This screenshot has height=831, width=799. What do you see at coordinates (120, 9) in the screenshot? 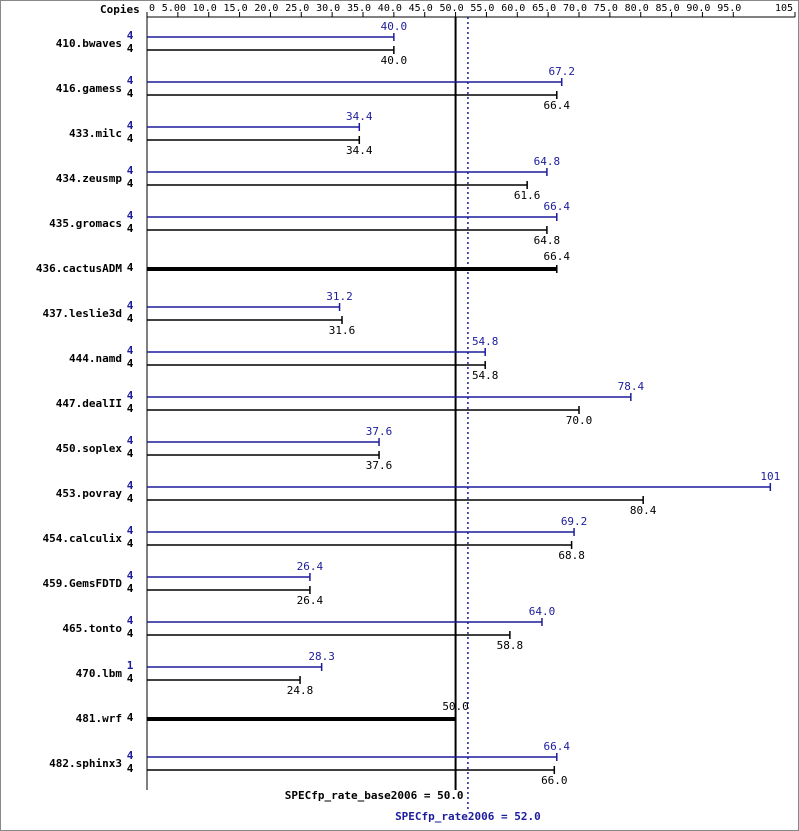
I see `copies-header: Copies` at bounding box center [120, 9].